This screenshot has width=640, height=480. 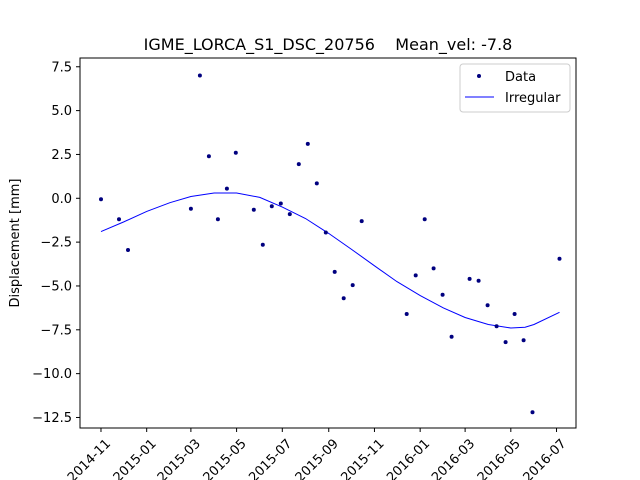 What do you see at coordinates (61, 199) in the screenshot?
I see `y-tick-label: 0.0` at bounding box center [61, 199].